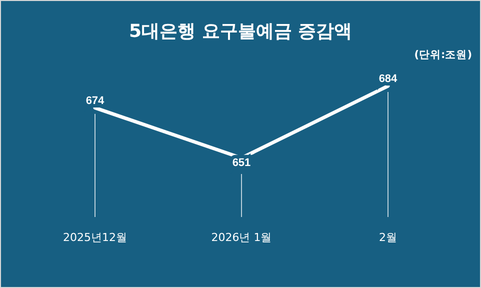  What do you see at coordinates (388, 237) in the screenshot?
I see `x-tick-label: 2월` at bounding box center [388, 237].